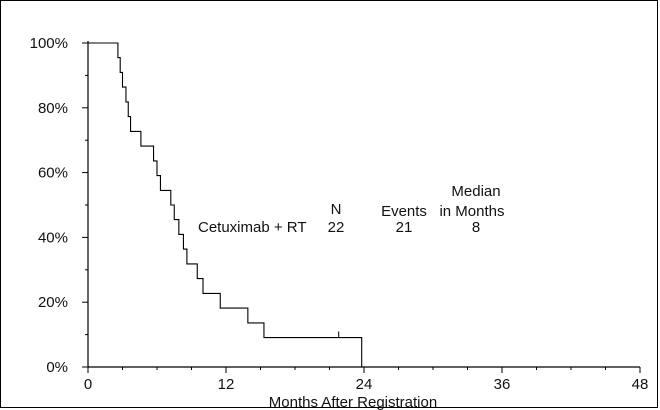  Describe the element at coordinates (475, 191) in the screenshot. I see `legend-header-median-line1: Median` at that location.